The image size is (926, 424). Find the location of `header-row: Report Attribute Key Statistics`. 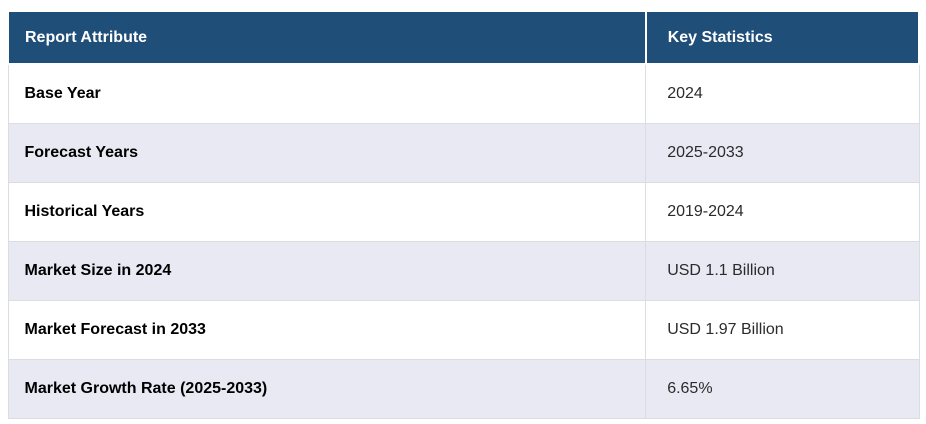

header-row: Report Attribute Key Statistics is located at coordinates (464, 37).